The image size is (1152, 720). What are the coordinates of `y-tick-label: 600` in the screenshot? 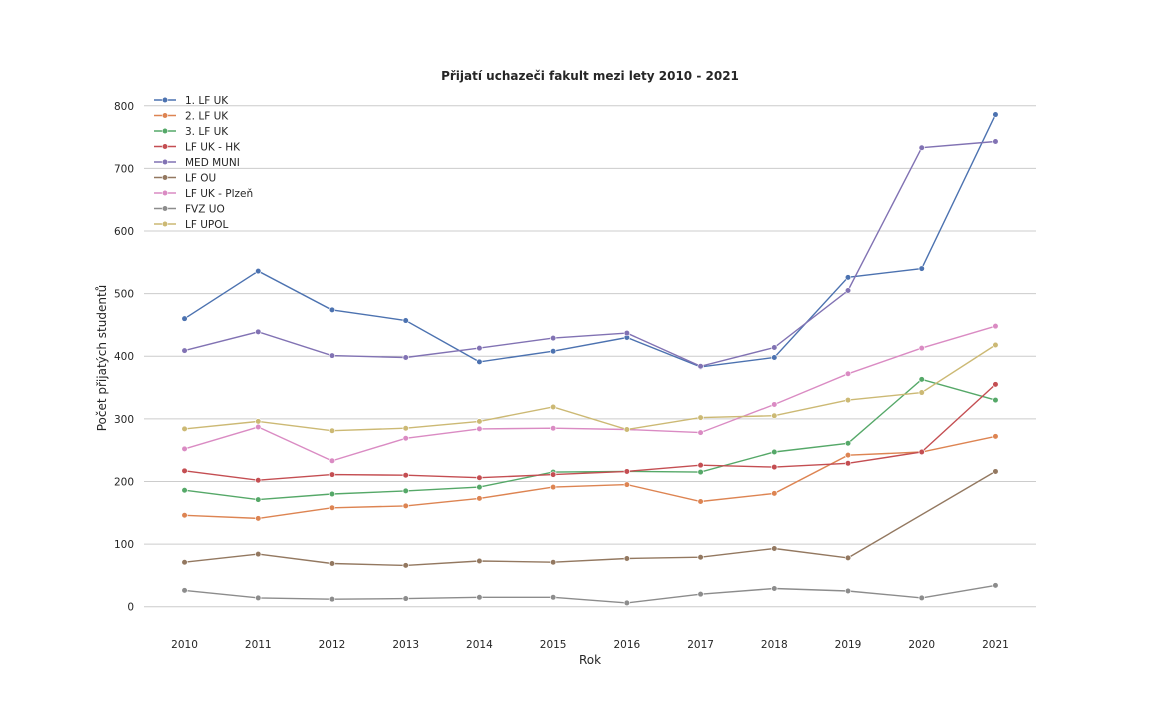 It's located at (124, 232).